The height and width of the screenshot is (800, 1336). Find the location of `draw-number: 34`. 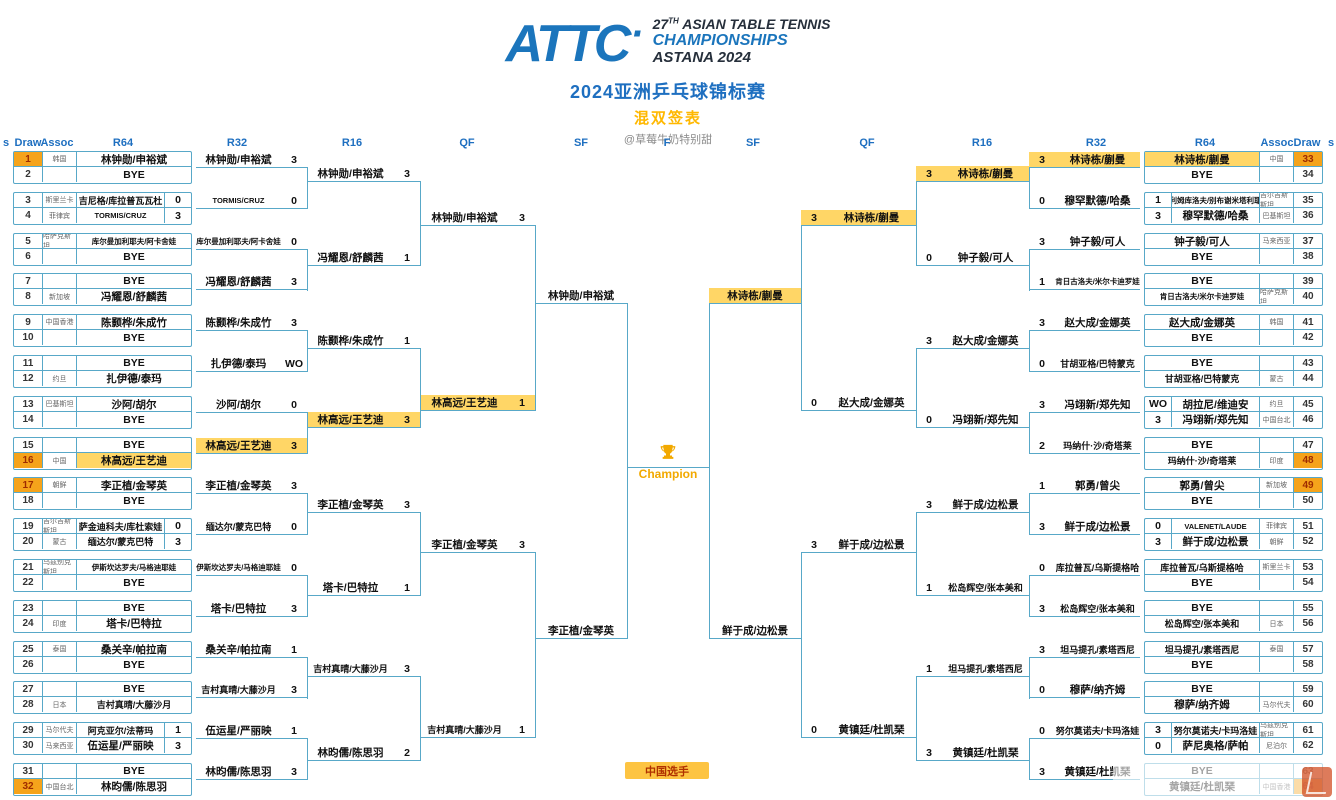

draw-number: 34 is located at coordinates (1307, 174).